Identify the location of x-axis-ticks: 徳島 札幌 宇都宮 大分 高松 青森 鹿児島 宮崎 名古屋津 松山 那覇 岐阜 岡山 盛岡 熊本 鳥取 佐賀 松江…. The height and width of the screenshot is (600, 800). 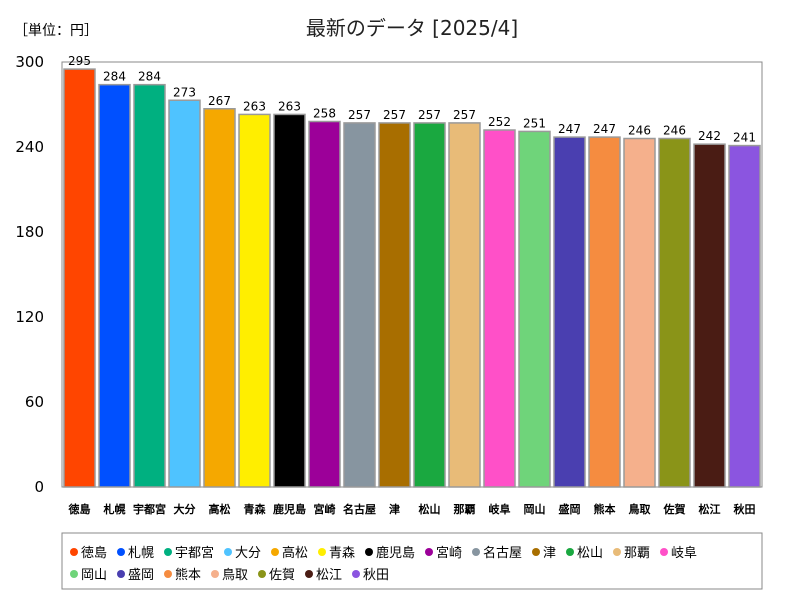
(412, 509).